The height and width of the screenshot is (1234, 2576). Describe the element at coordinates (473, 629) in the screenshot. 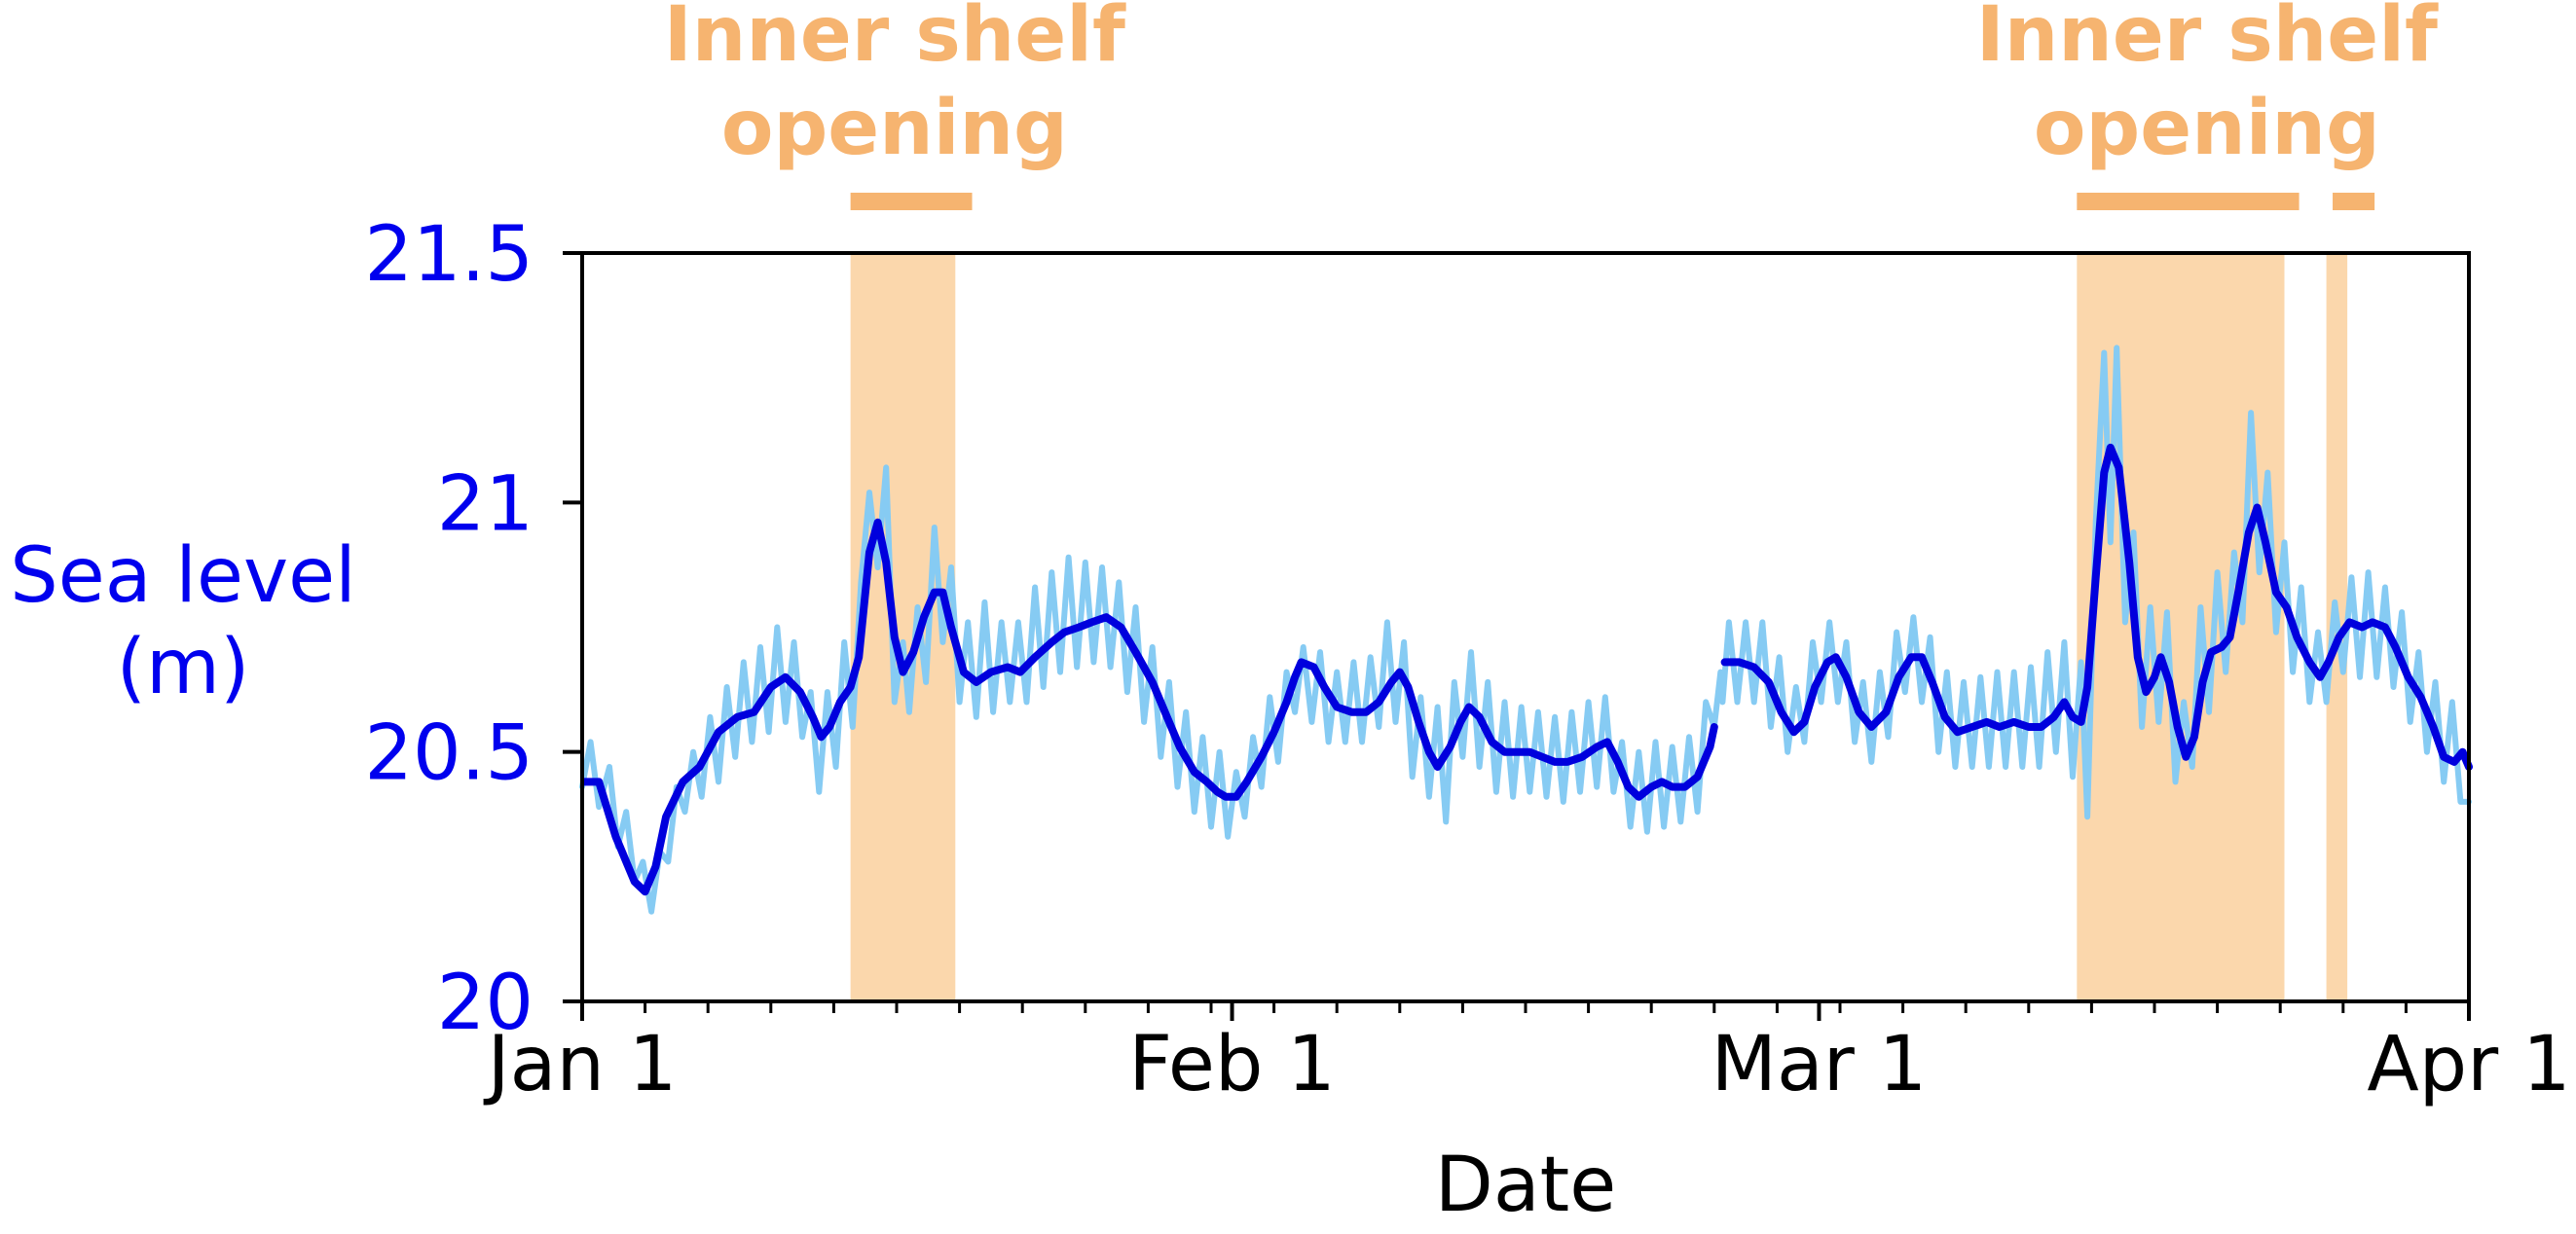

I see `y-axis-ticks: 20 20.5 21 21.5` at that location.